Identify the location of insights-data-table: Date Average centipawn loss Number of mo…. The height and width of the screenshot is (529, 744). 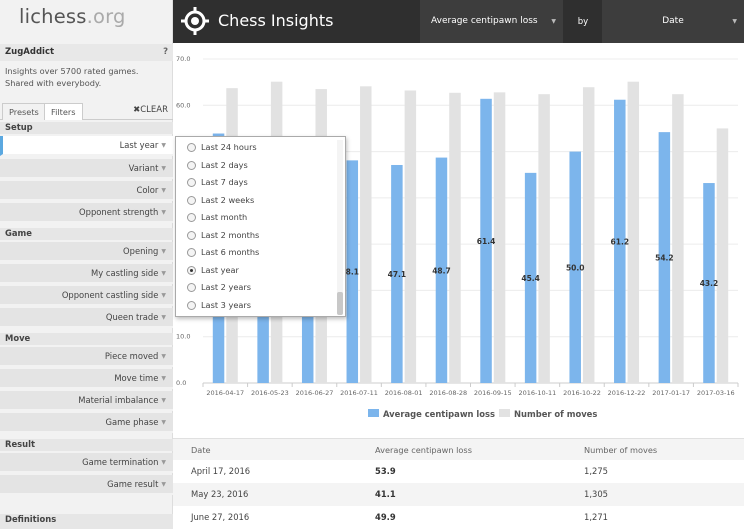
(458, 483).